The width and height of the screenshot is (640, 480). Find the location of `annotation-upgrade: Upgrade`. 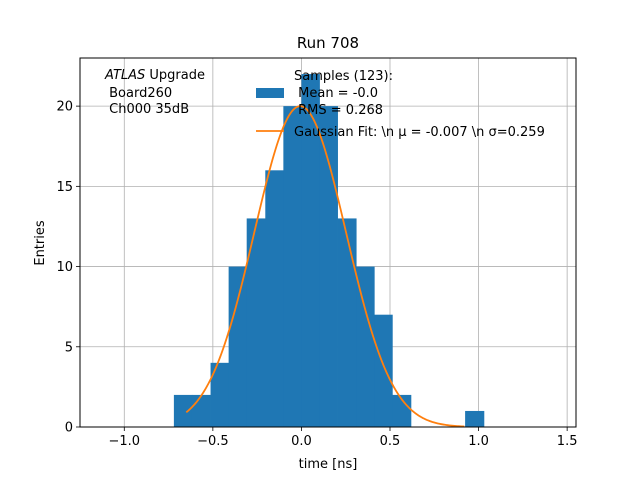

annotation-upgrade: Upgrade is located at coordinates (175, 75).